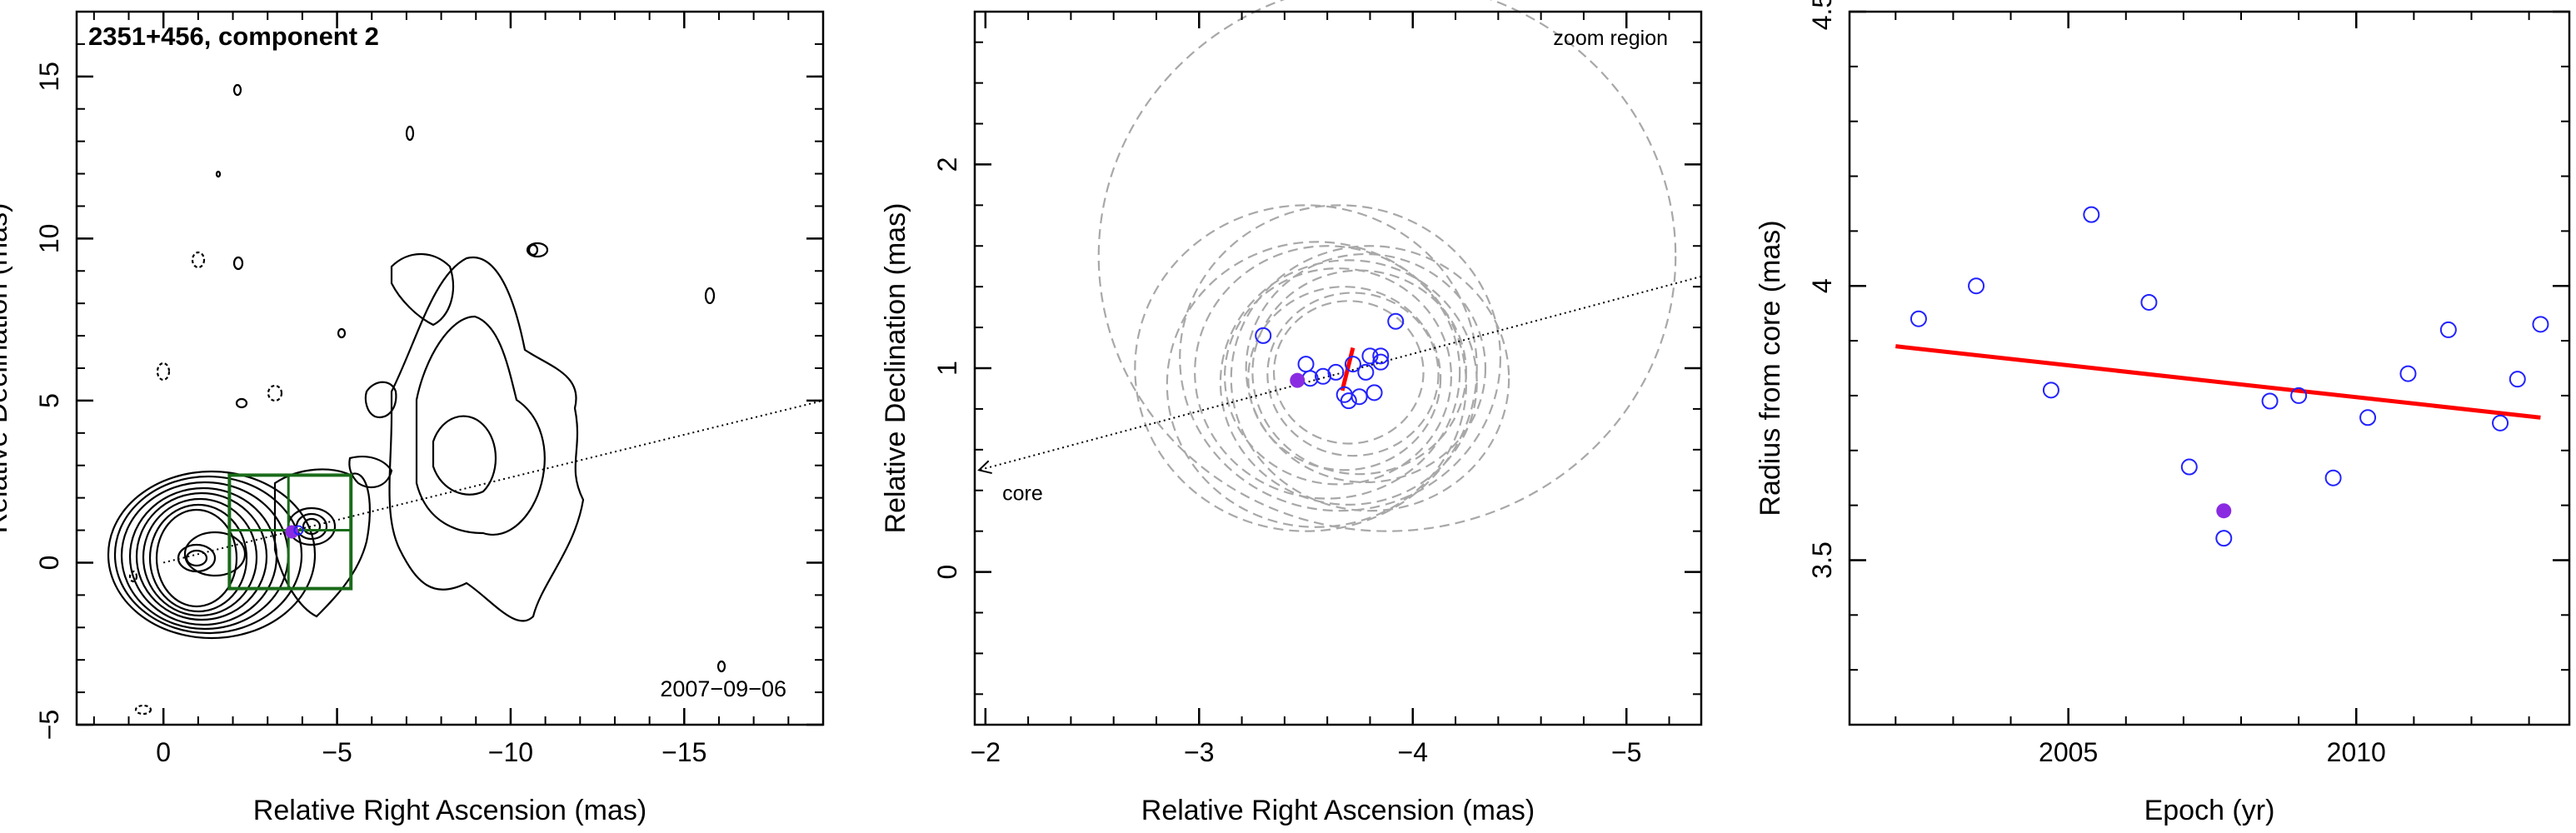 The image size is (2576, 833). What do you see at coordinates (49, 77) in the screenshot?
I see `y-tick-label: 15` at bounding box center [49, 77].